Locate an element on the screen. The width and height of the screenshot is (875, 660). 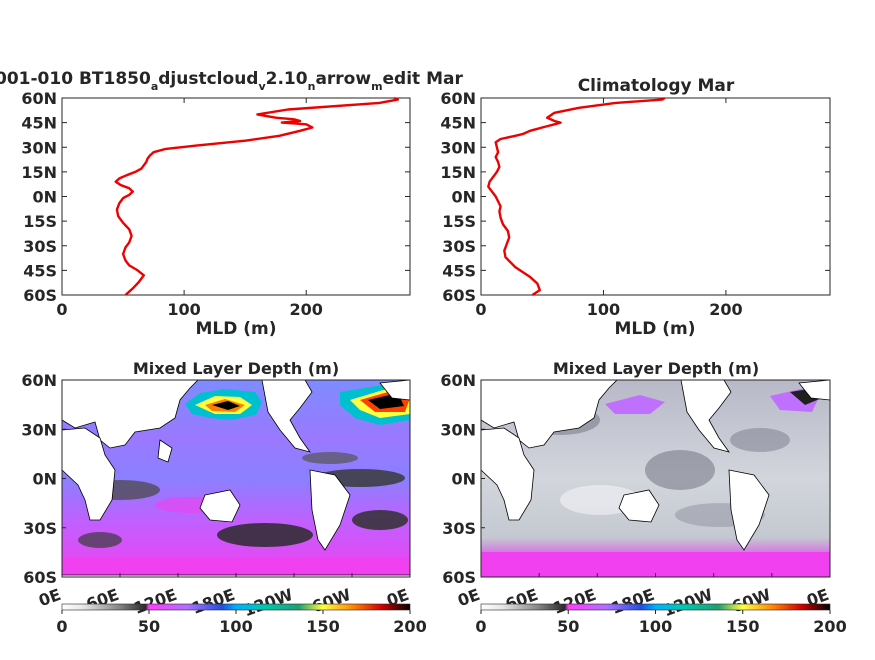
map-model-yticks: 60N 30N 0N 30S 60S is located at coordinates (43, 479).